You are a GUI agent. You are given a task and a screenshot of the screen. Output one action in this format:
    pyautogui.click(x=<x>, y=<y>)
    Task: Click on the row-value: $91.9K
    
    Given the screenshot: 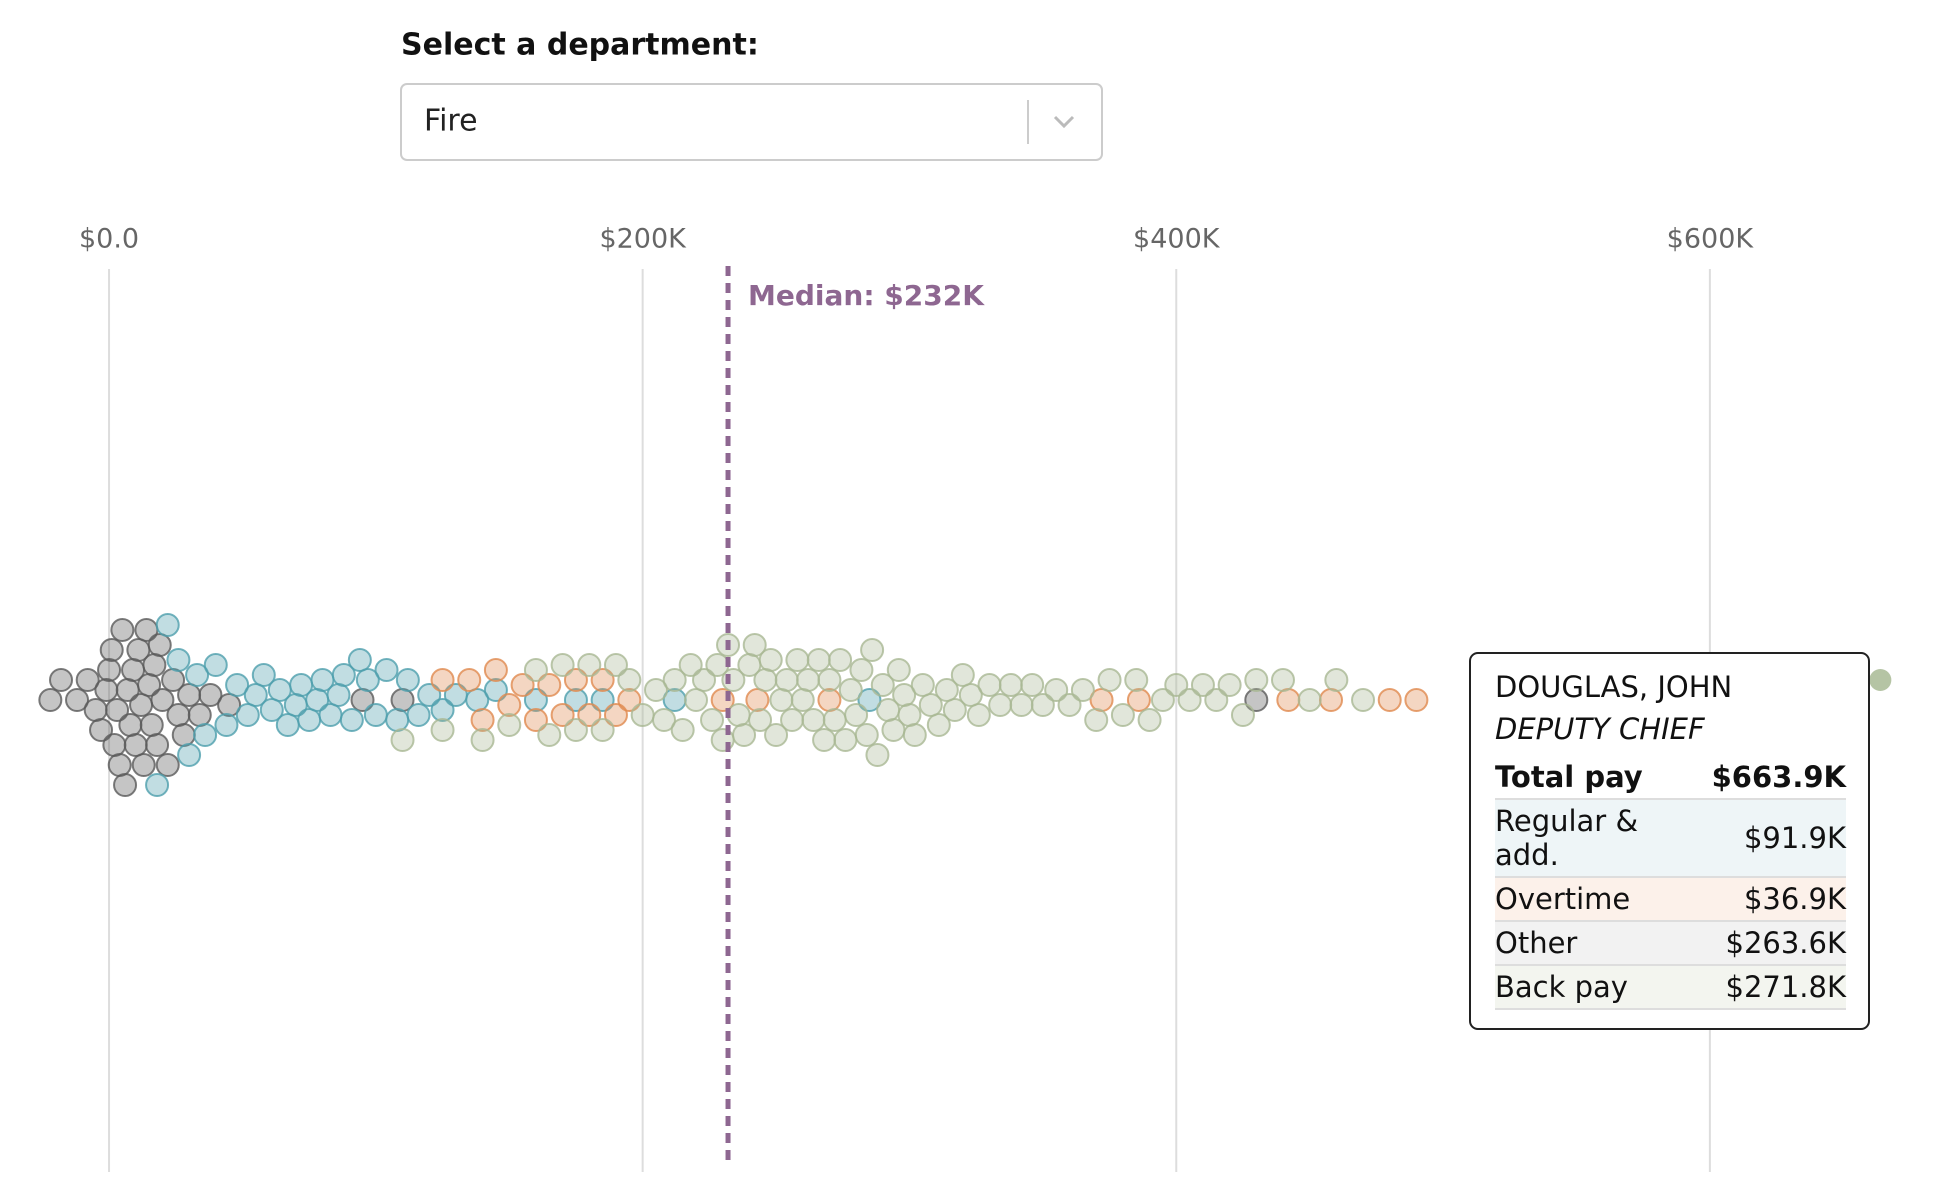 What is the action you would take?
    pyautogui.click(x=1745, y=838)
    